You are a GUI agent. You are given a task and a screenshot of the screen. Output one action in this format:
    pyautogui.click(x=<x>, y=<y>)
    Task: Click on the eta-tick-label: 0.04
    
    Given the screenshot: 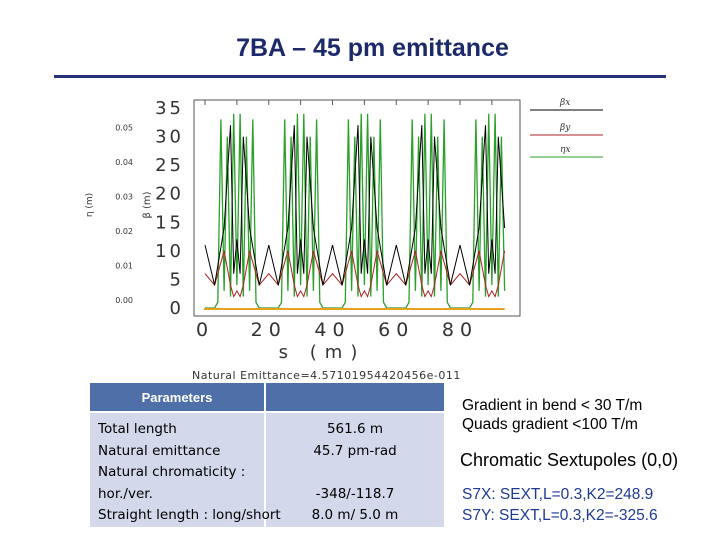 What is the action you would take?
    pyautogui.click(x=124, y=162)
    